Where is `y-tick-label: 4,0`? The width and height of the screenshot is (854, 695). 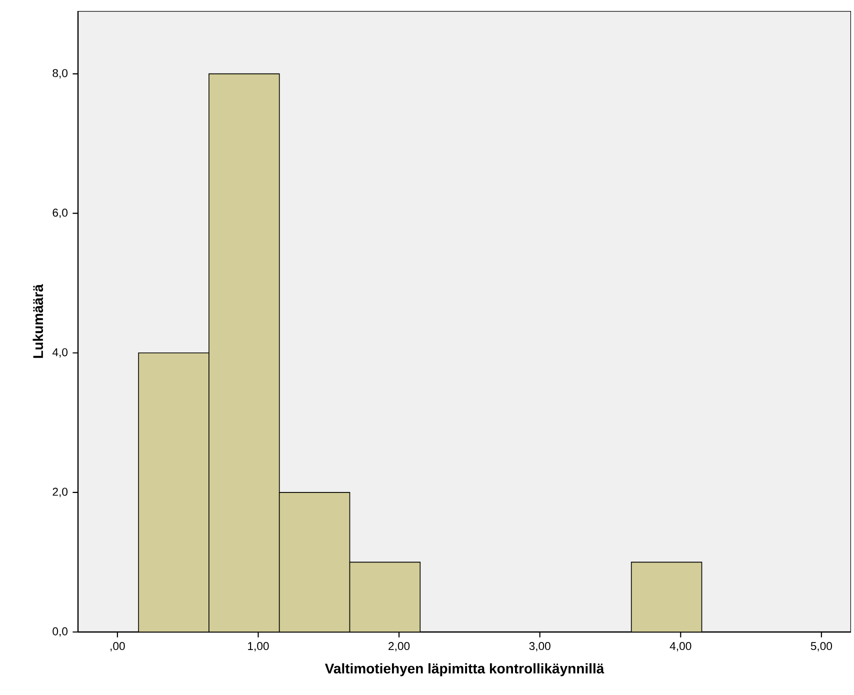
y-tick-label: 4,0 is located at coordinates (60, 353).